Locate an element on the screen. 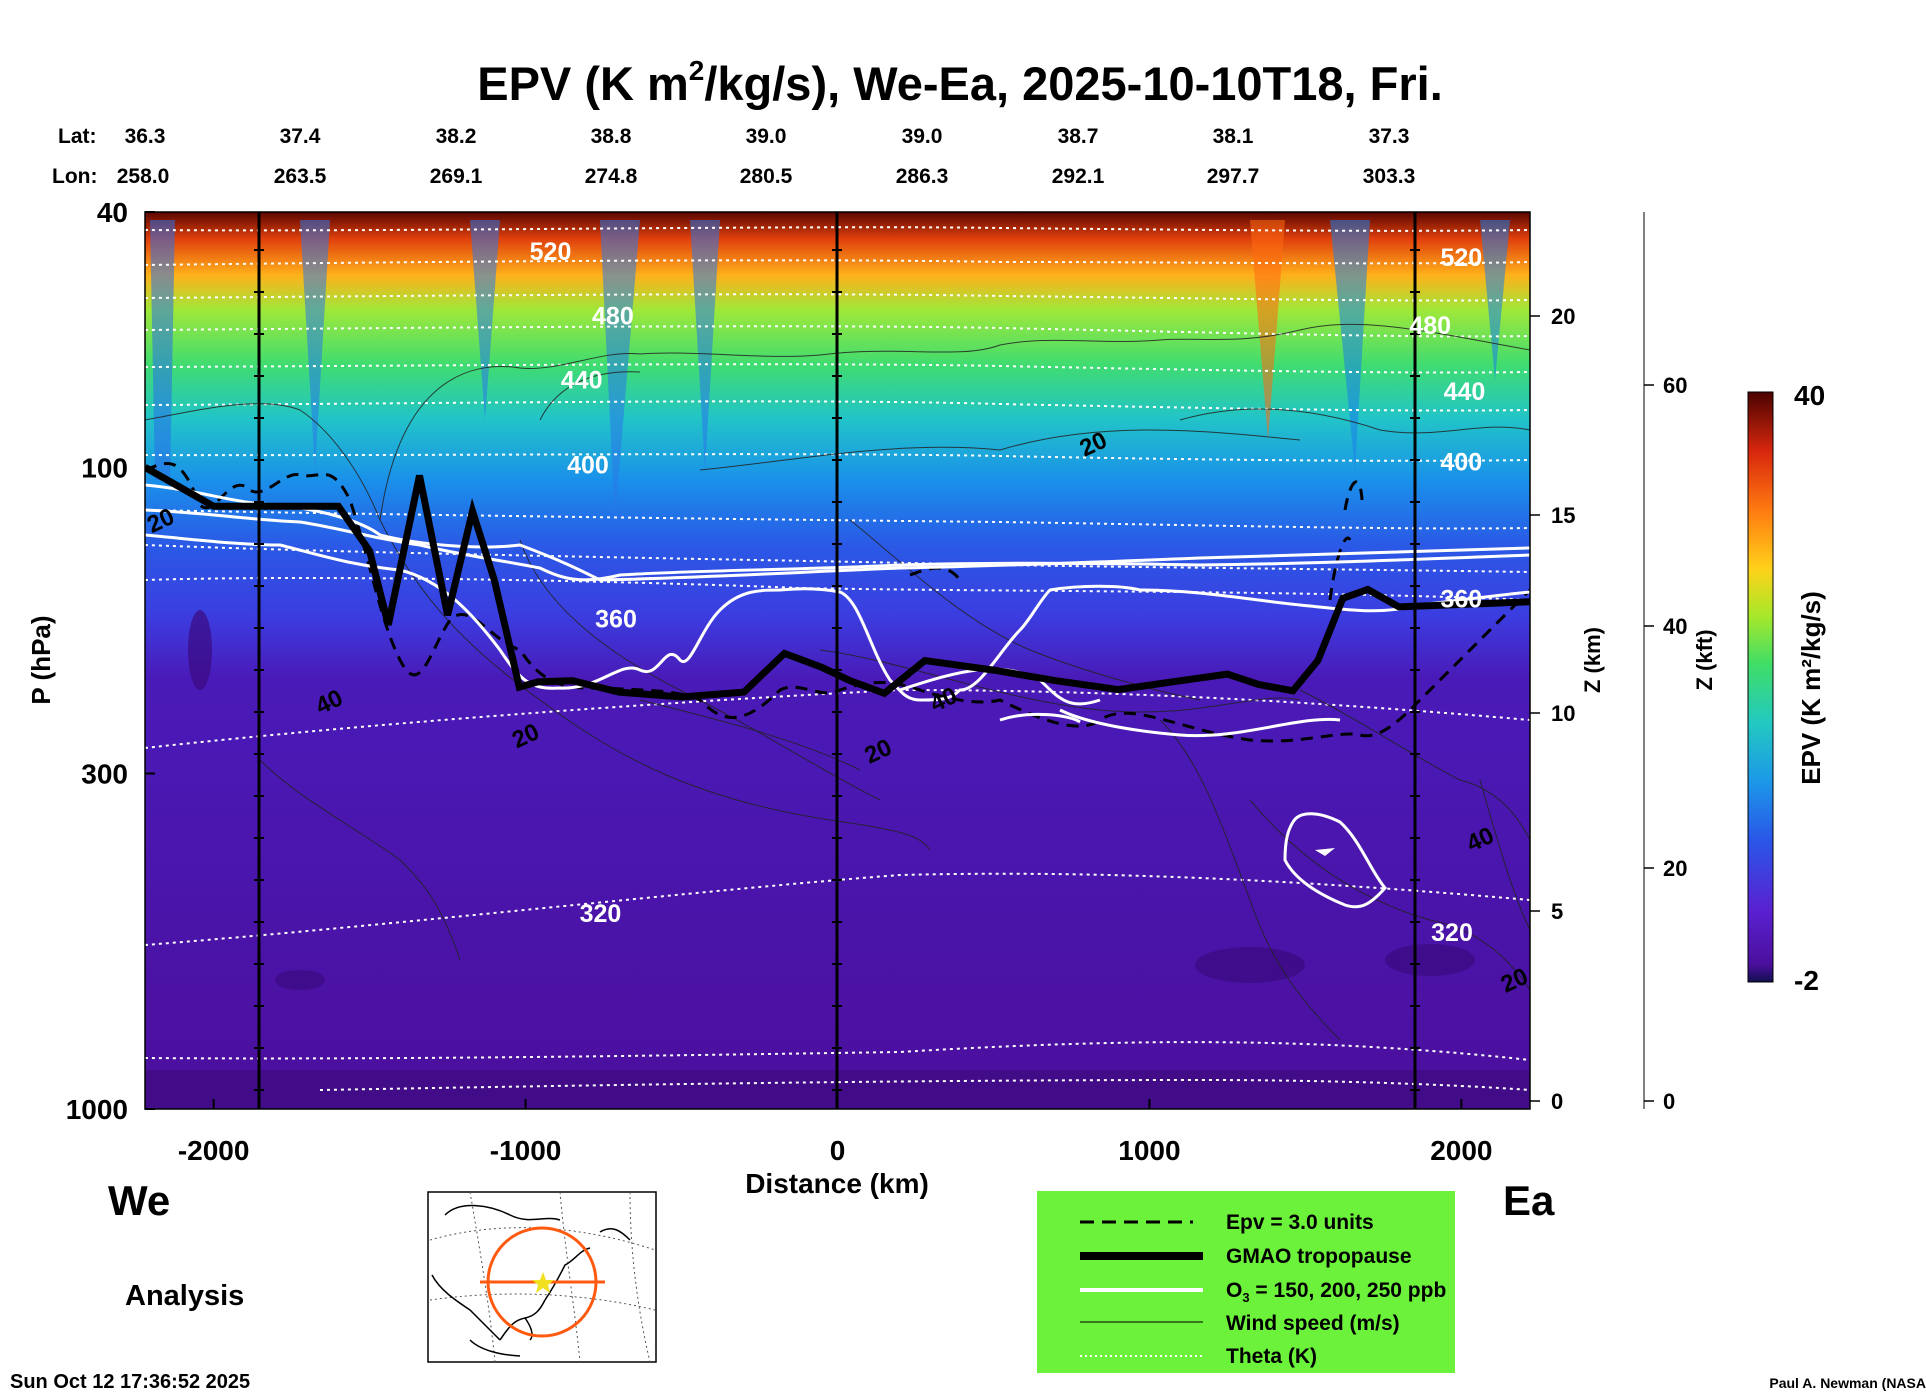  timestamp: Sun Oct 12 17:36:52 2025 is located at coordinates (130, 1382).